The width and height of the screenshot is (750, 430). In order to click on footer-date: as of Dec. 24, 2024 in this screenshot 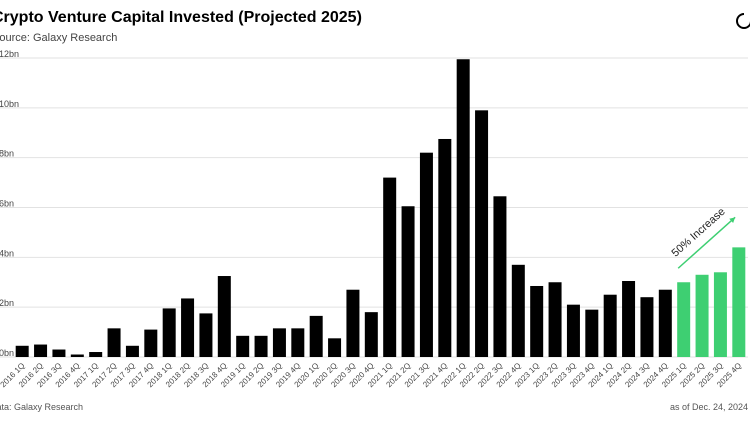, I will do `click(709, 407)`.